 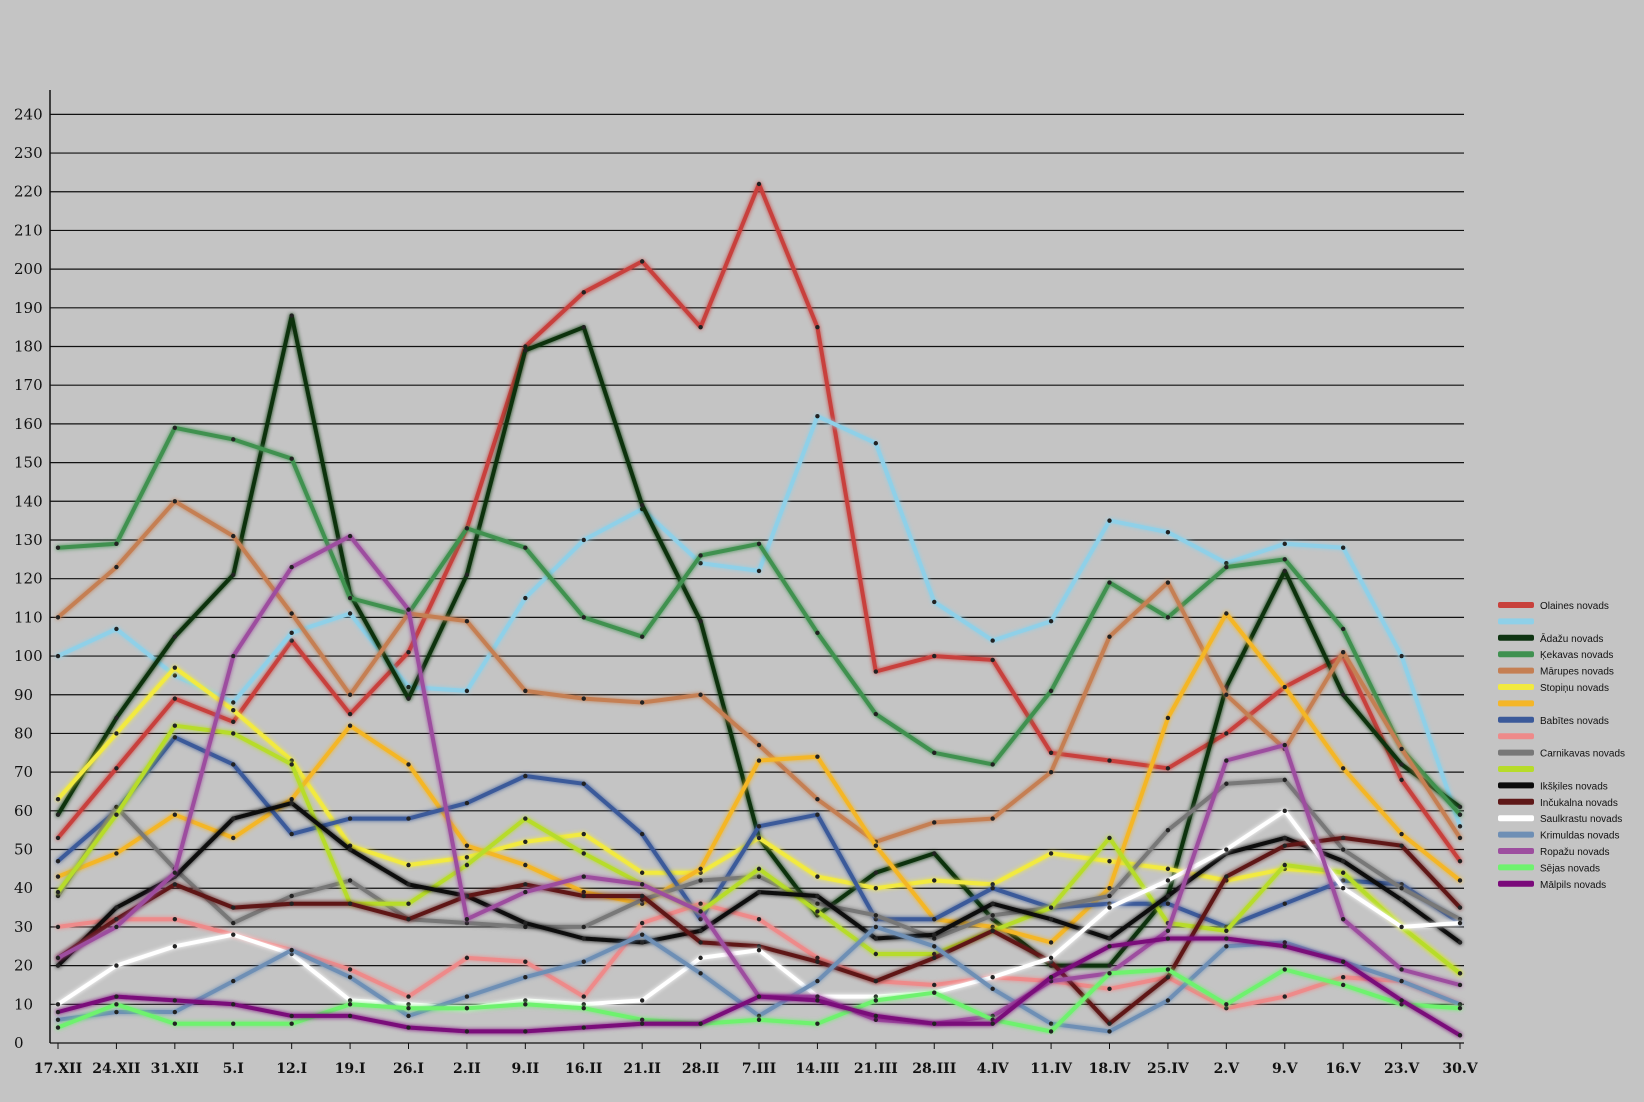 What do you see at coordinates (1574, 721) in the screenshot?
I see `legend-label: Babītes novads` at bounding box center [1574, 721].